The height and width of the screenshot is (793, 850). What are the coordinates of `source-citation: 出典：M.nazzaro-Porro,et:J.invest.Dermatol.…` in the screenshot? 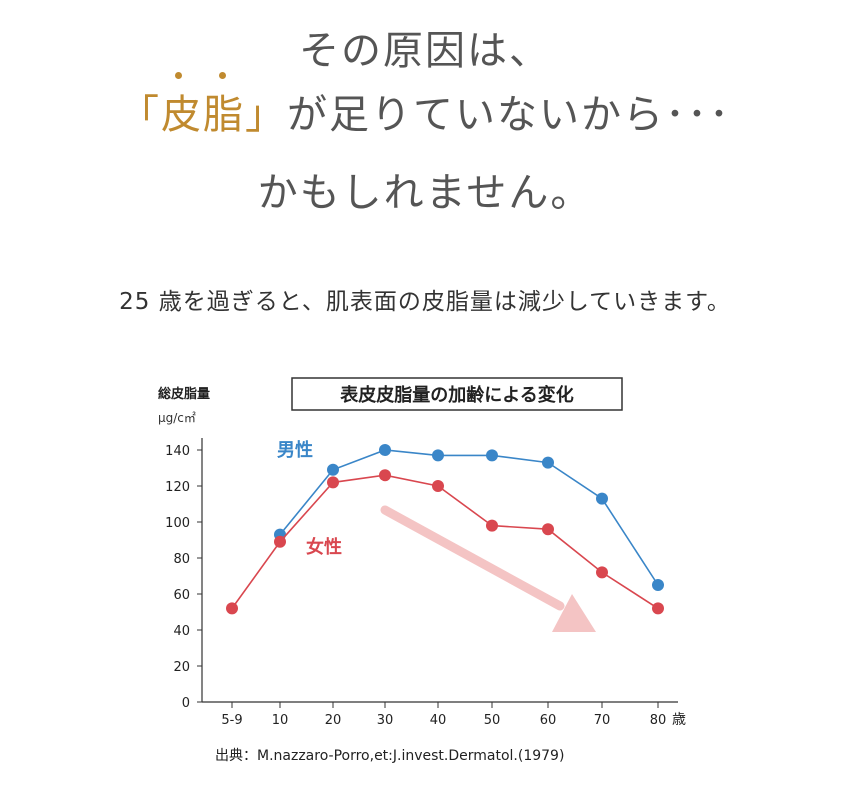 It's located at (390, 756).